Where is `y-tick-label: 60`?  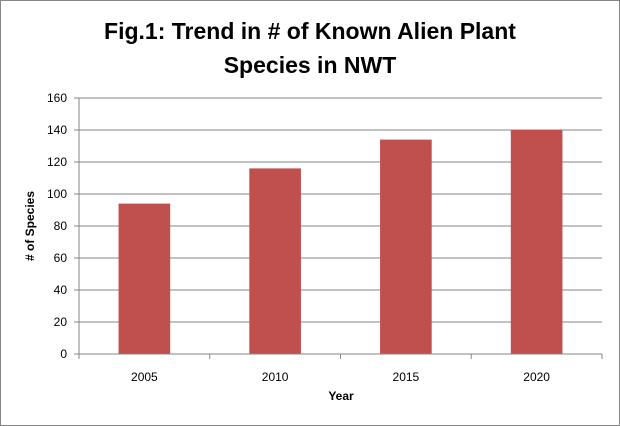
y-tick-label: 60 is located at coordinates (61, 258).